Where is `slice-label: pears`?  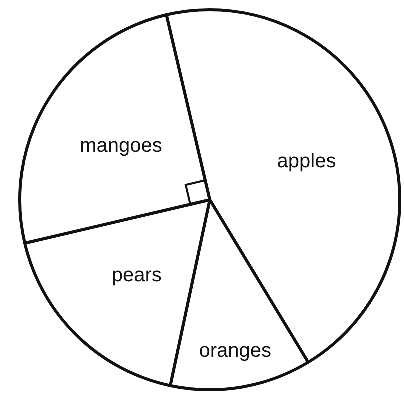
slice-label: pears is located at coordinates (137, 275).